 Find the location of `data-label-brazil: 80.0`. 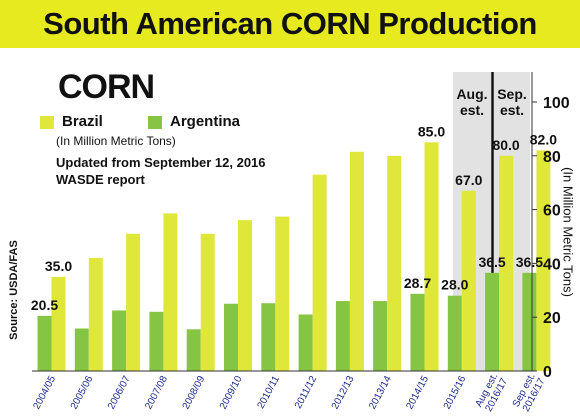

data-label-brazil: 80.0 is located at coordinates (505, 145).